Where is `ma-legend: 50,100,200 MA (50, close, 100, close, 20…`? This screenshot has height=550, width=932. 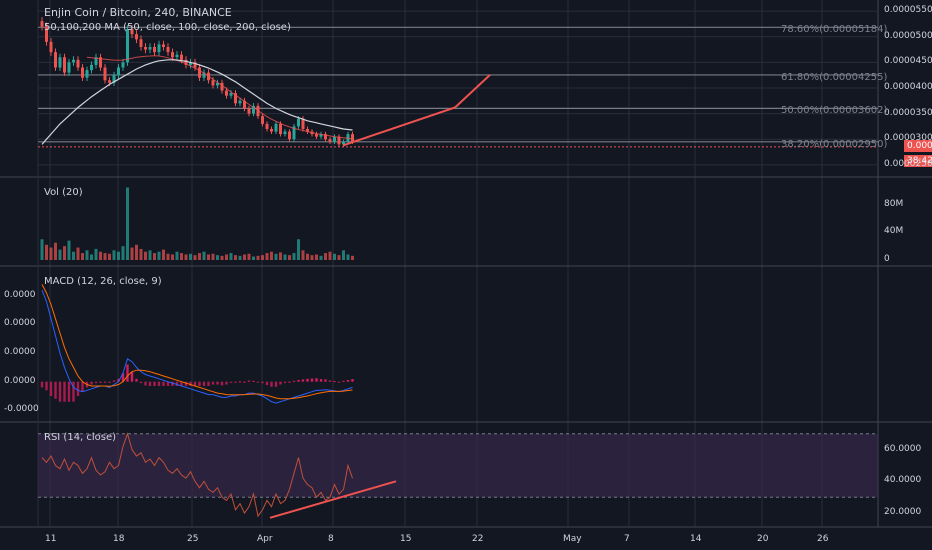
ma-legend: 50,100,200 MA (50, close, 100, close, 20… is located at coordinates (167, 27).